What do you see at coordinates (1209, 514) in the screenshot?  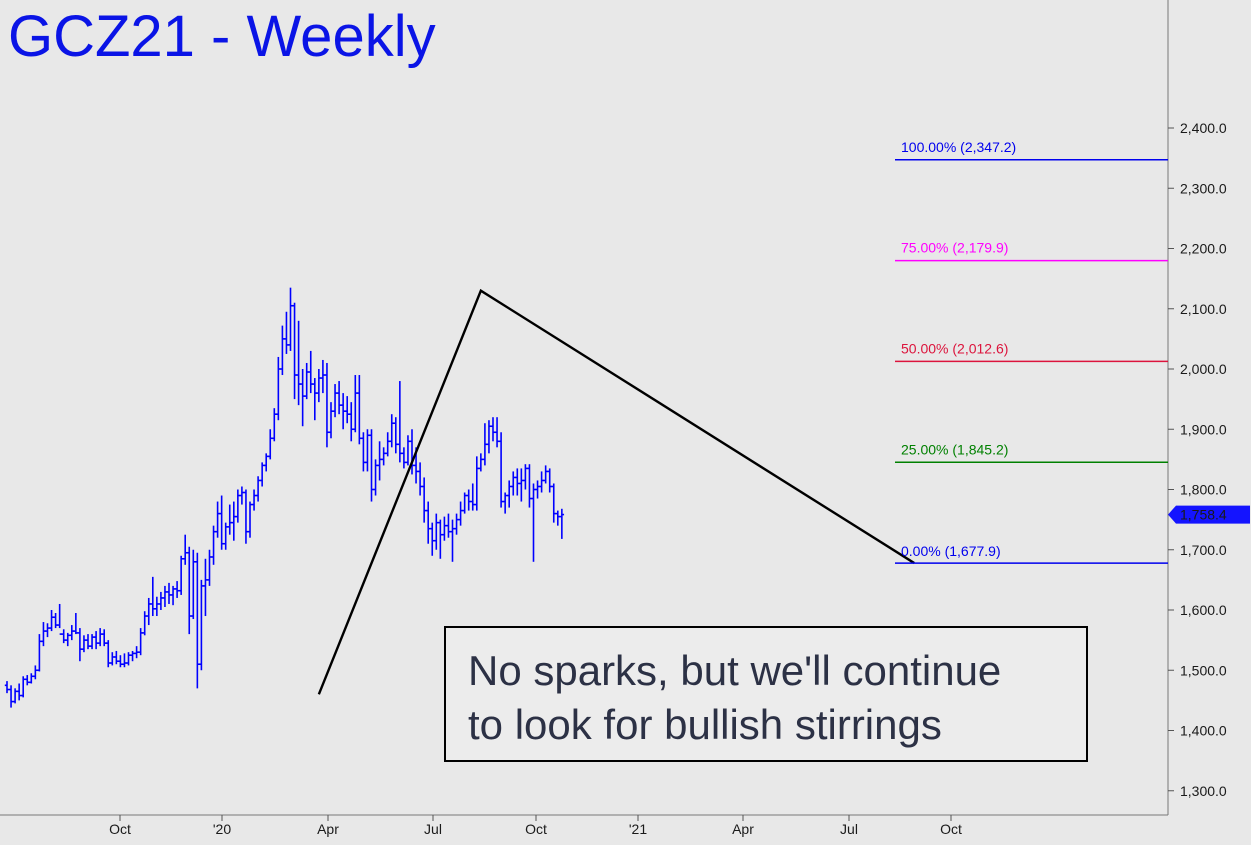 I see `last-price-marker` at bounding box center [1209, 514].